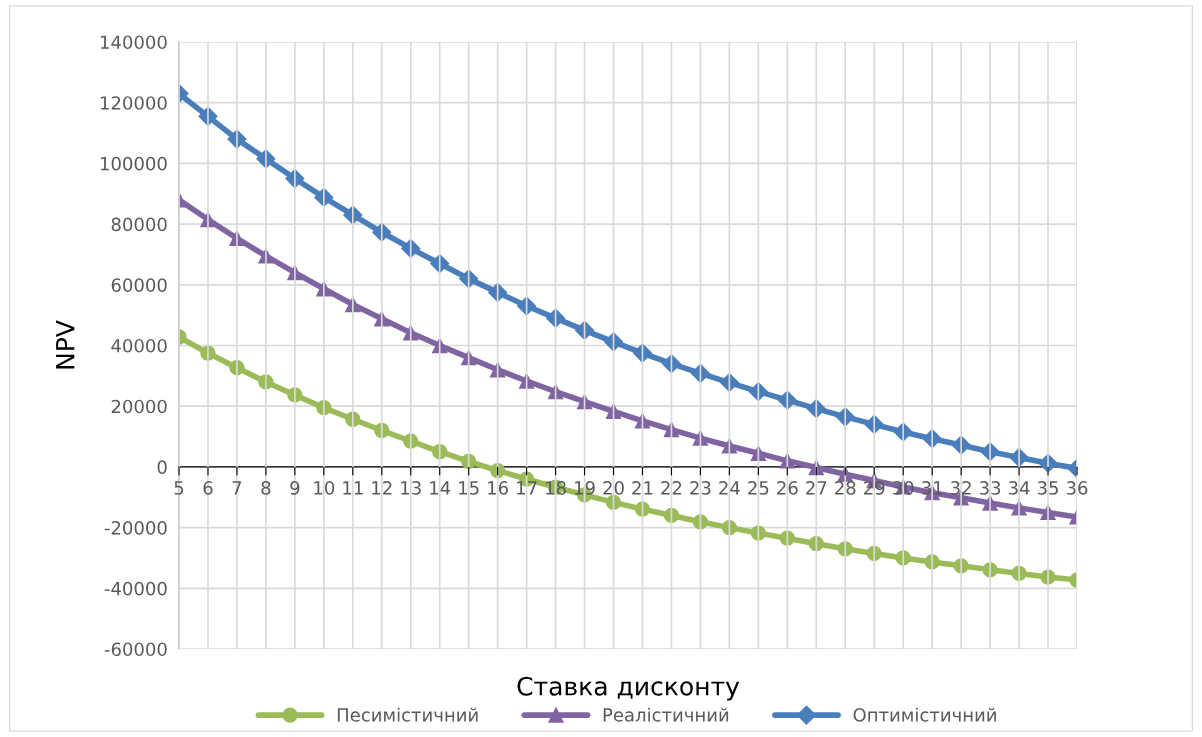 This screenshot has height=737, width=1202. I want to click on x-tick-label: 20, so click(613, 488).